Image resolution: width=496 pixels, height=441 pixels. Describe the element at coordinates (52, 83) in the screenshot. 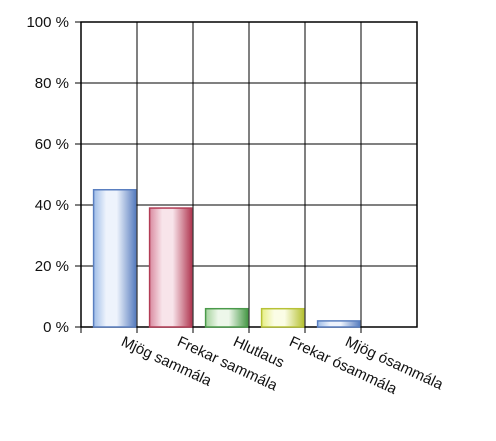

I see `y-tick-label: 80 %` at that location.